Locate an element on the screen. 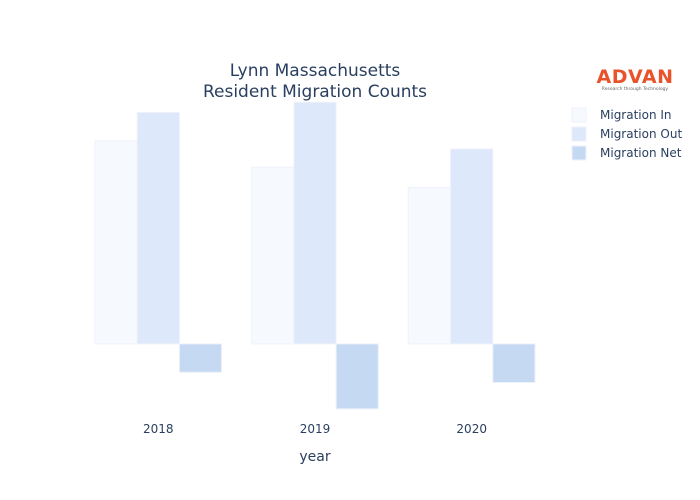  legend-item-migration-in: Migration In is located at coordinates (621, 115).